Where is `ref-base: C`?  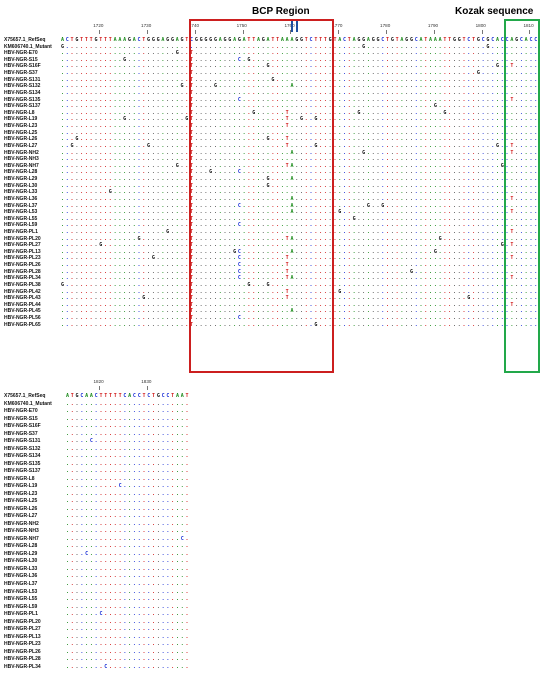
ref-base: C is located at coordinates (382, 40).